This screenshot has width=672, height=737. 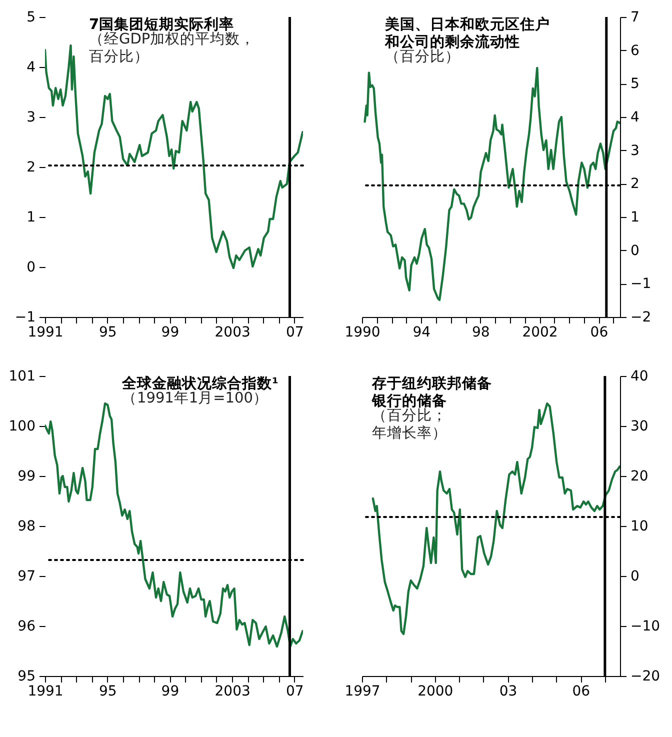 I want to click on text: （百分比）, so click(x=422, y=56).